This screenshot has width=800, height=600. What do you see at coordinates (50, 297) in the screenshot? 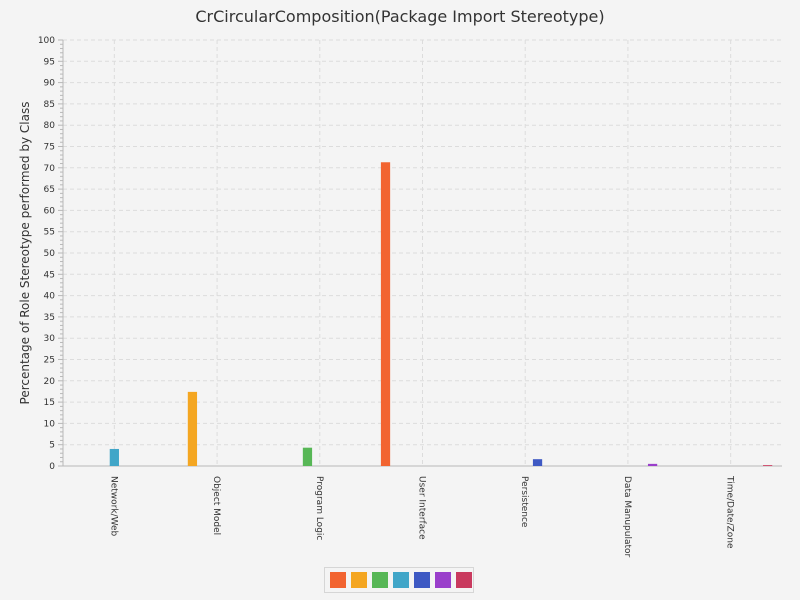
I see `y-tick-label: 40` at bounding box center [50, 297].